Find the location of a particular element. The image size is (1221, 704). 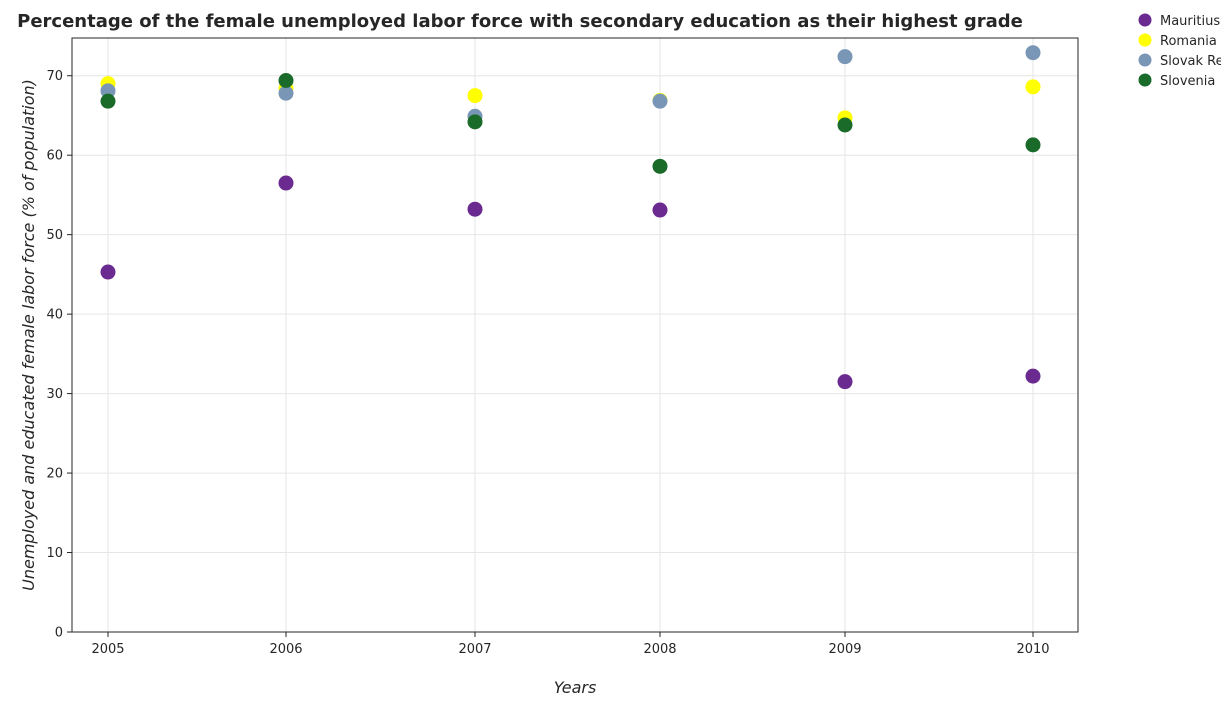

y-tick-label: 40 is located at coordinates (54, 315).